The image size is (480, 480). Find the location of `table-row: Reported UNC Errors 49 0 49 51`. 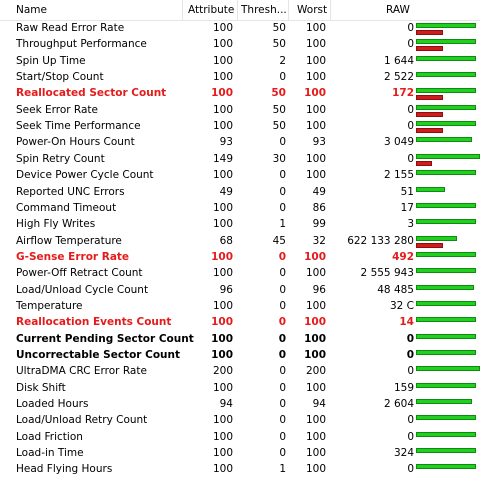

table-row: Reported UNC Errors 49 0 49 51 is located at coordinates (240, 193).